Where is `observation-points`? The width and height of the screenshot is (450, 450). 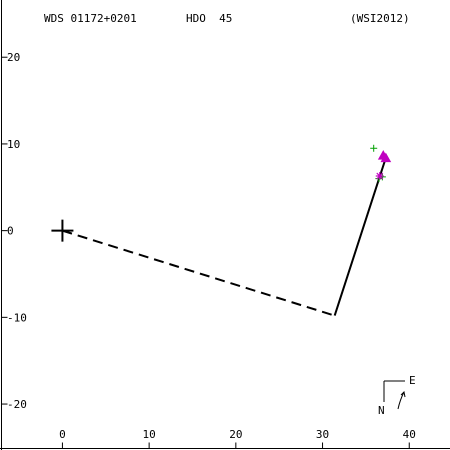 observation-points is located at coordinates (381, 163).